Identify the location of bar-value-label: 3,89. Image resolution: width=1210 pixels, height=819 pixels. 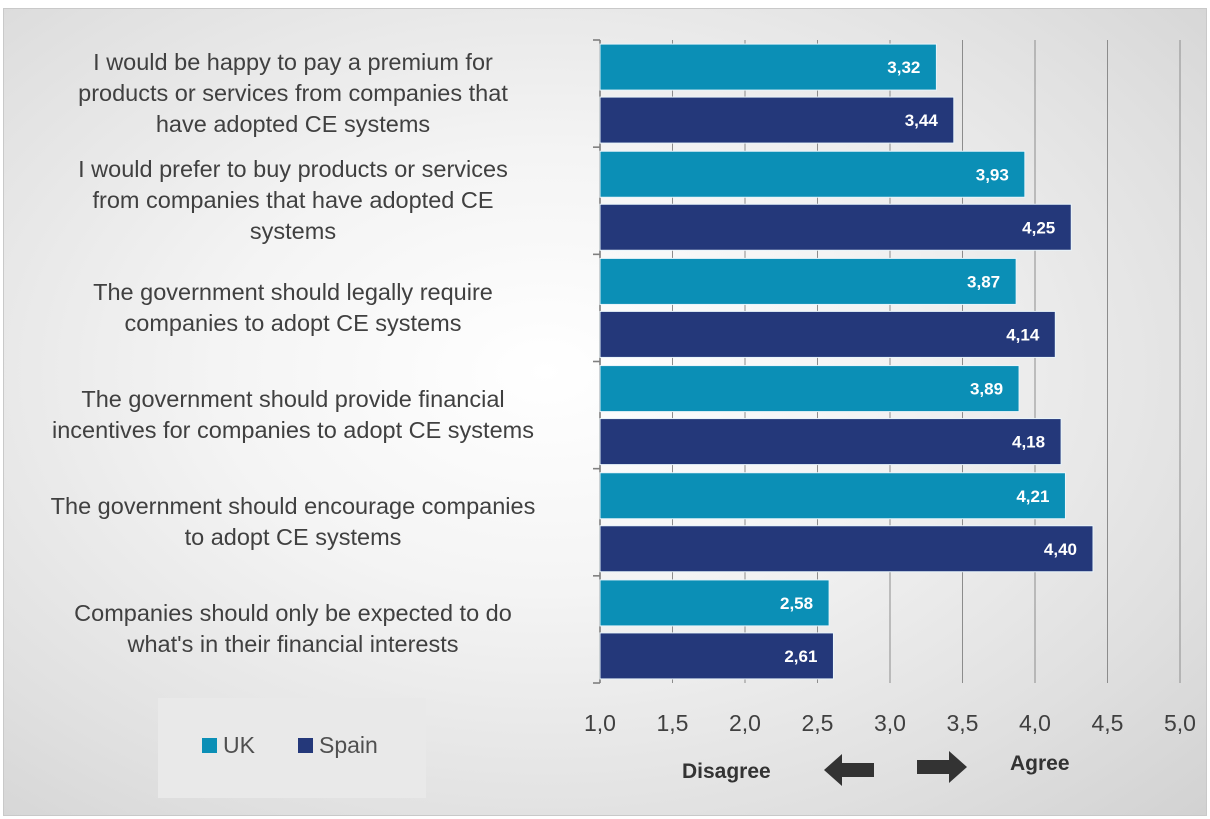
(986, 389).